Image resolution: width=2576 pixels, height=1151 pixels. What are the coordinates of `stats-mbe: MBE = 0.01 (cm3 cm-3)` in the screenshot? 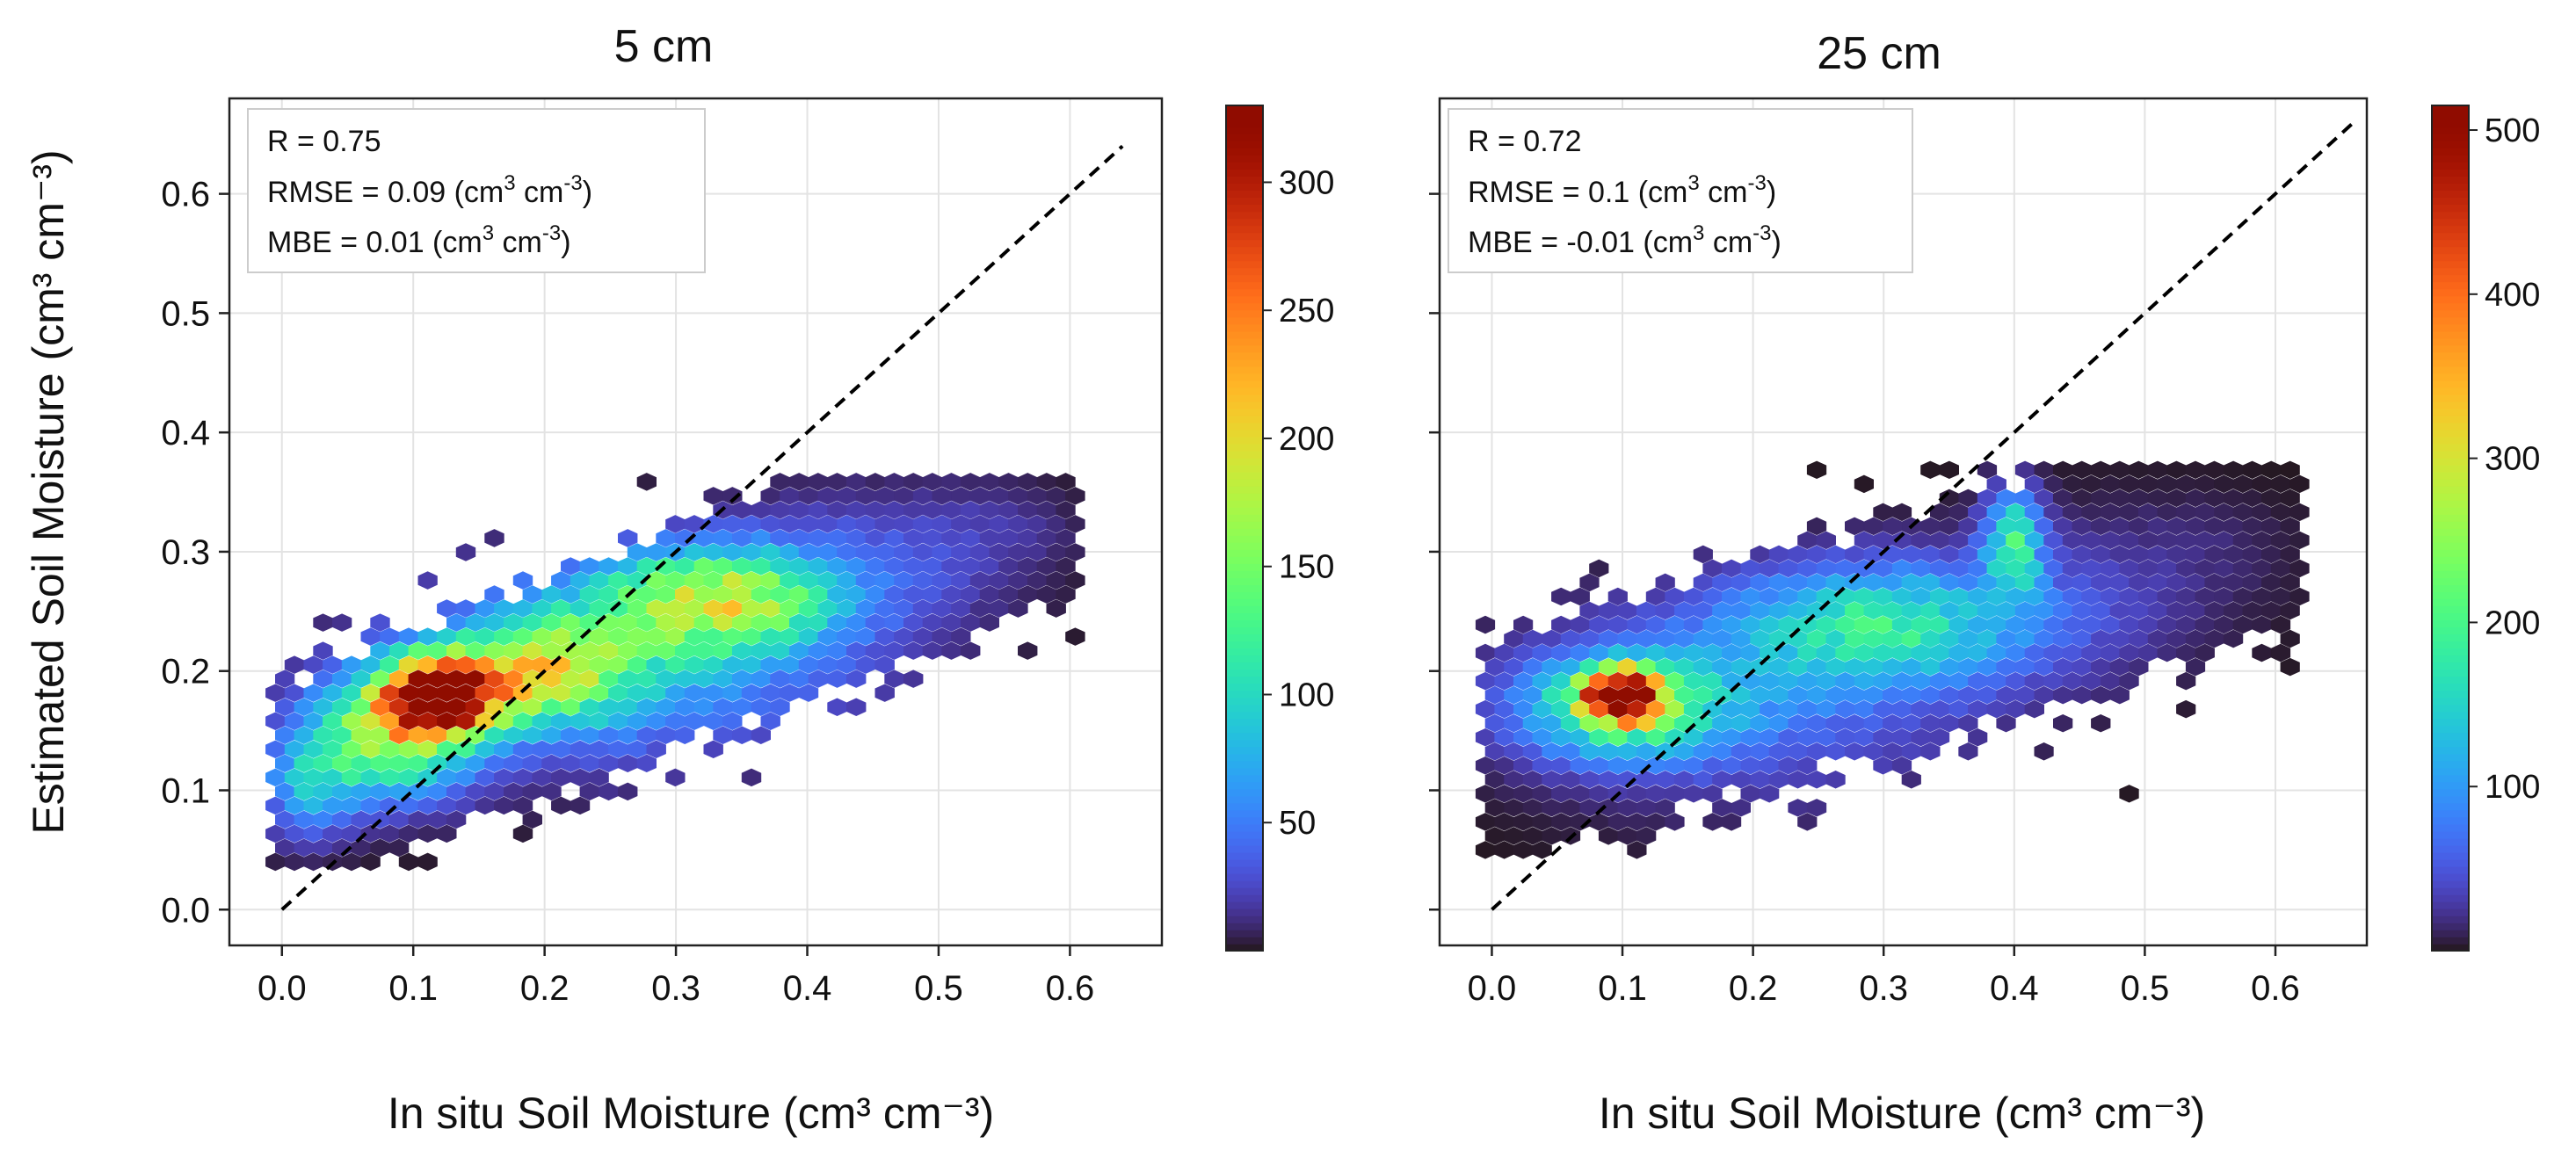 It's located at (419, 240).